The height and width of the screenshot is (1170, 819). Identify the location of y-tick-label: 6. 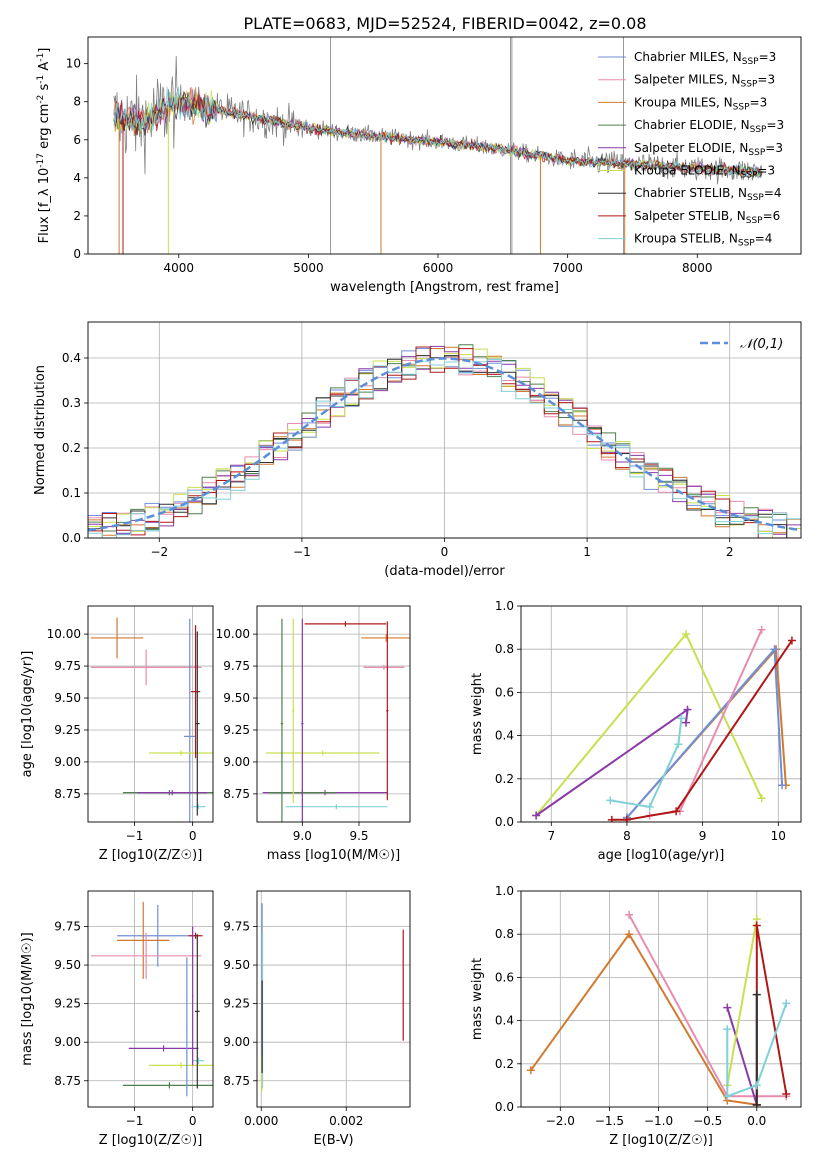
(77, 140).